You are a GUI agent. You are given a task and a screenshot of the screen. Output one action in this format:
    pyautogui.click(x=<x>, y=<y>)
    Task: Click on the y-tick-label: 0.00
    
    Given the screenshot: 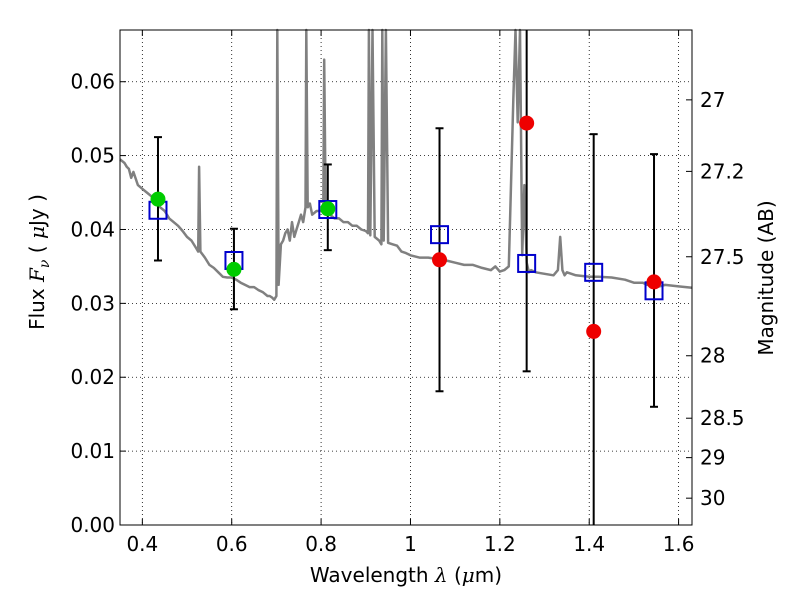 What is the action you would take?
    pyautogui.click(x=92, y=525)
    